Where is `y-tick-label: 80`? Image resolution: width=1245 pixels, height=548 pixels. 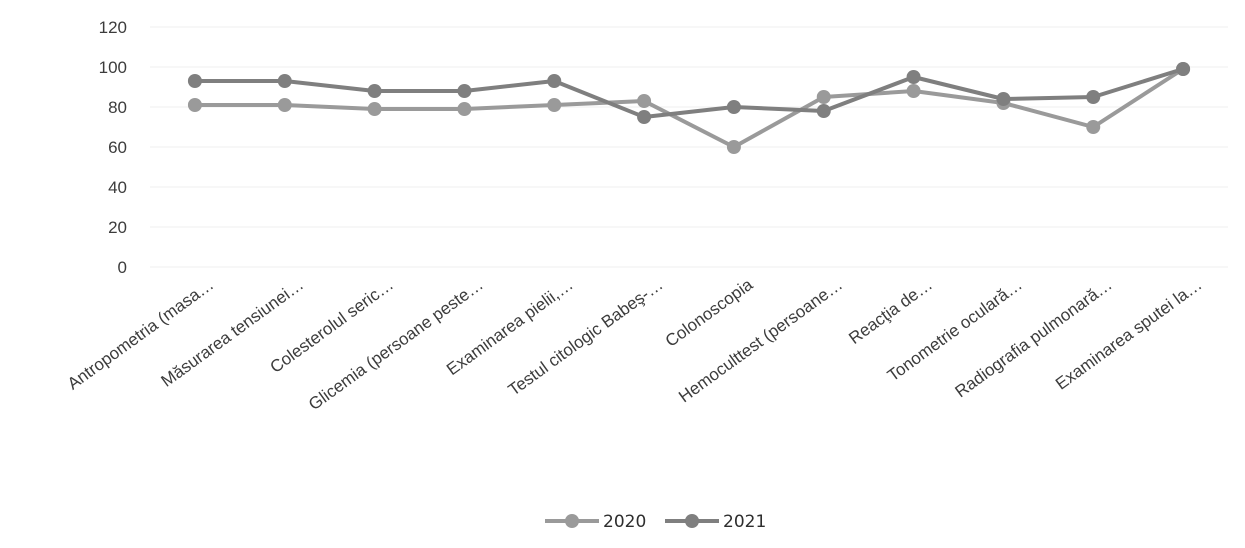 y-tick-label: 80 is located at coordinates (117, 107).